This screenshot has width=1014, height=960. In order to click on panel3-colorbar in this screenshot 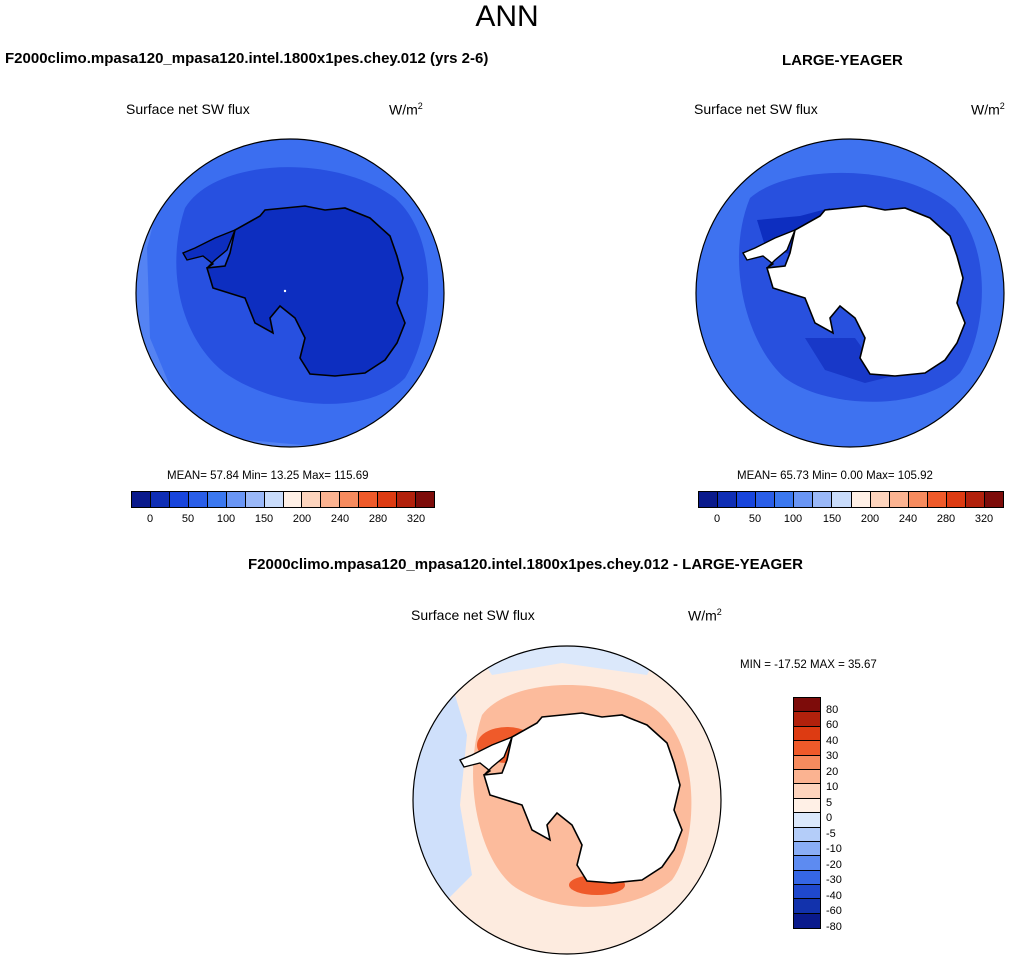, I will do `click(807, 813)`.